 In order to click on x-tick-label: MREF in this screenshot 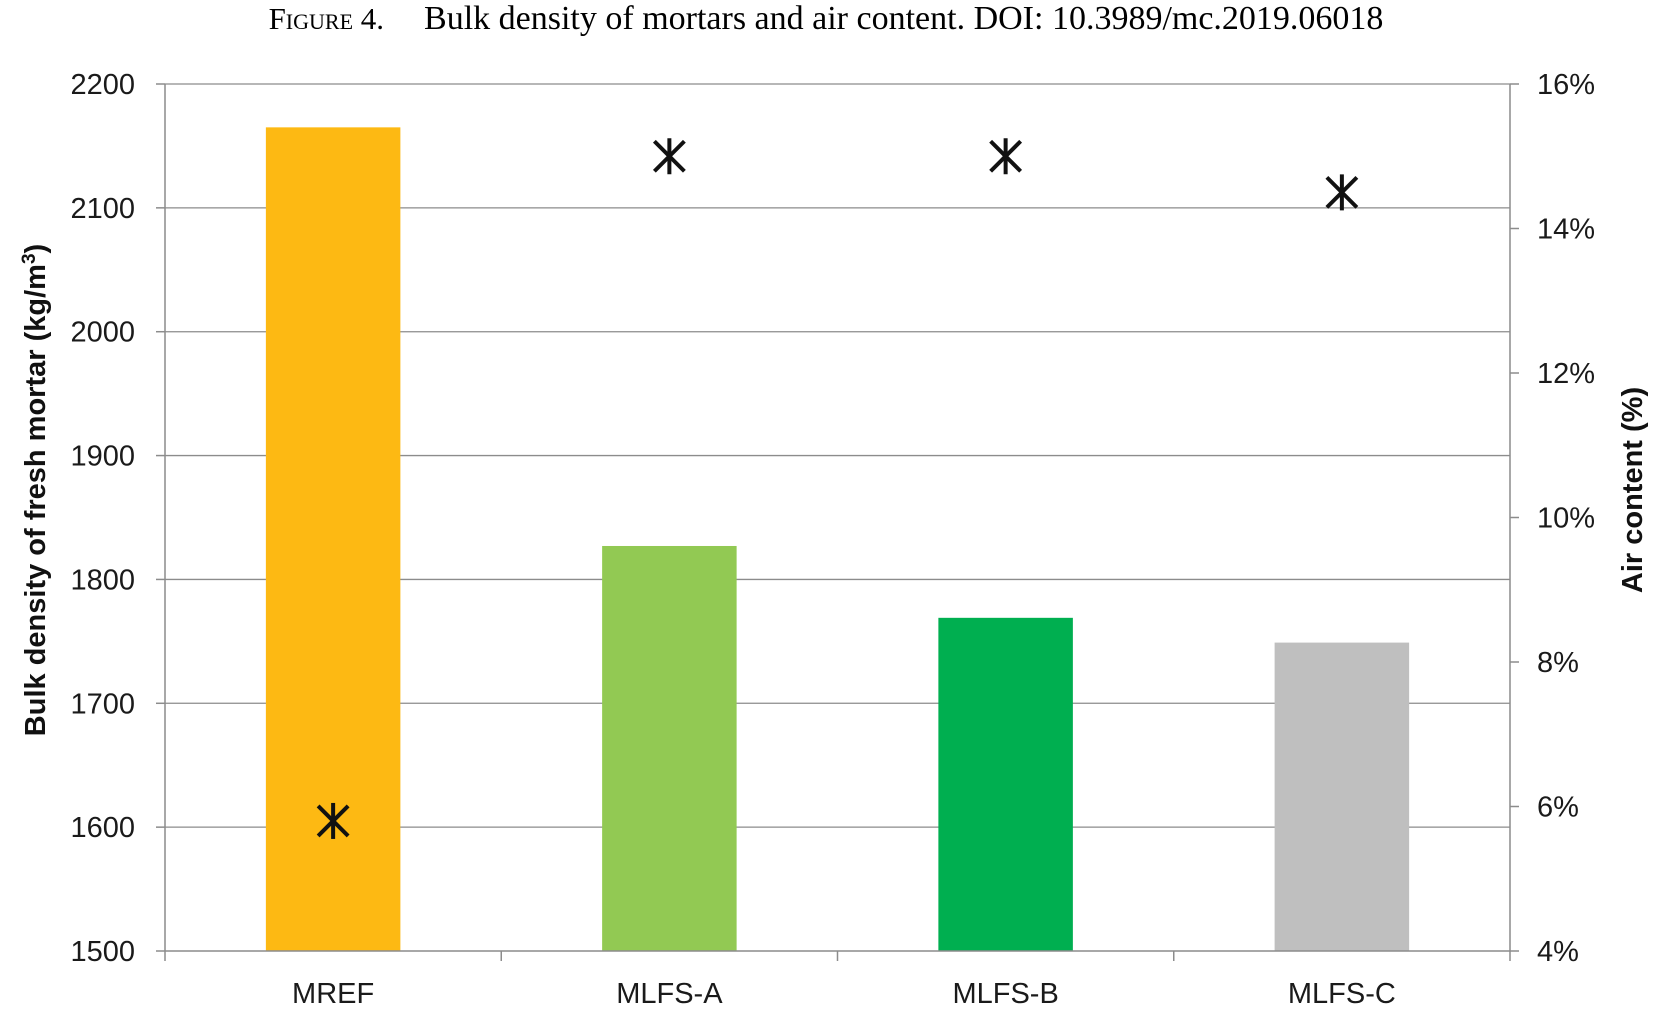, I will do `click(333, 994)`.